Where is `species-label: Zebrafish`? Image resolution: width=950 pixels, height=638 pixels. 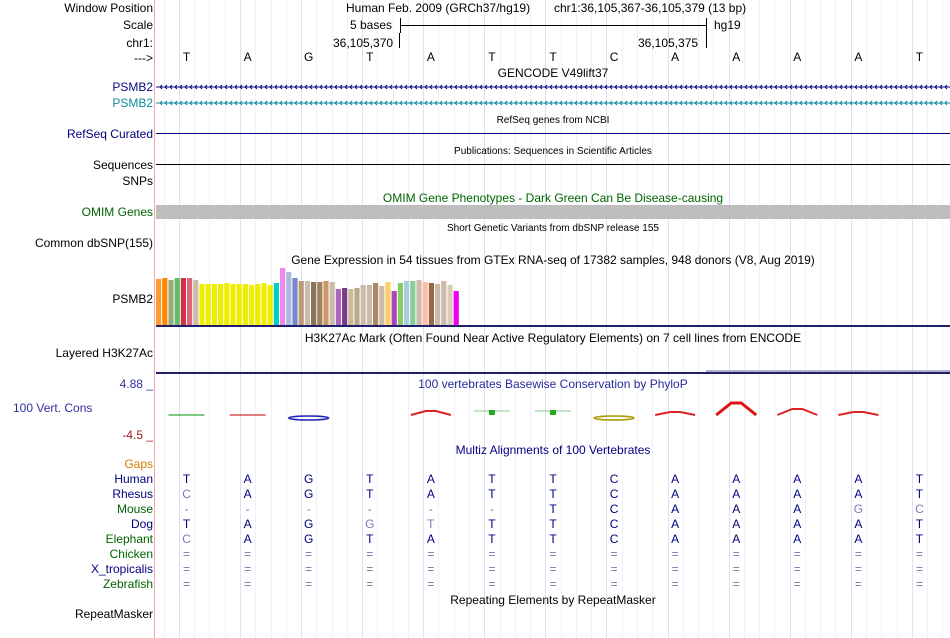
species-label: Zebrafish is located at coordinates (127, 584).